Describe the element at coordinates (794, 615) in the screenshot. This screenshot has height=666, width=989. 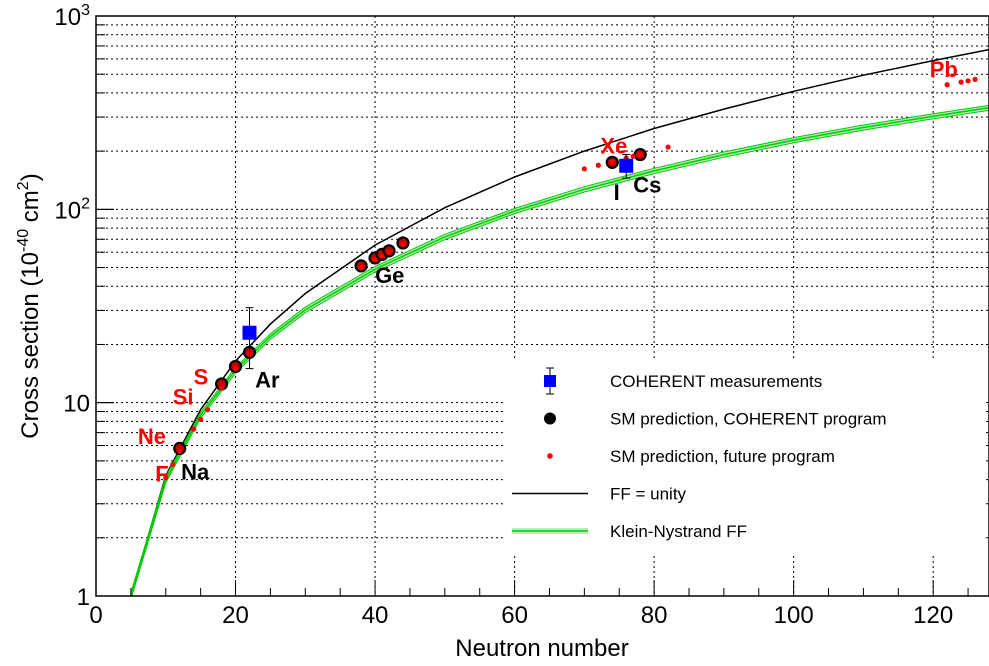
I see `x-tick-label: 100` at that location.